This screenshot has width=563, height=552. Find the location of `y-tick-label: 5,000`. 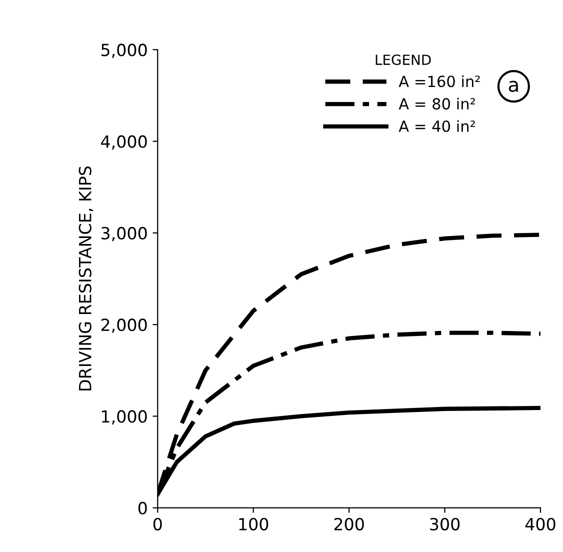

y-tick-label: 5,000 is located at coordinates (124, 51).